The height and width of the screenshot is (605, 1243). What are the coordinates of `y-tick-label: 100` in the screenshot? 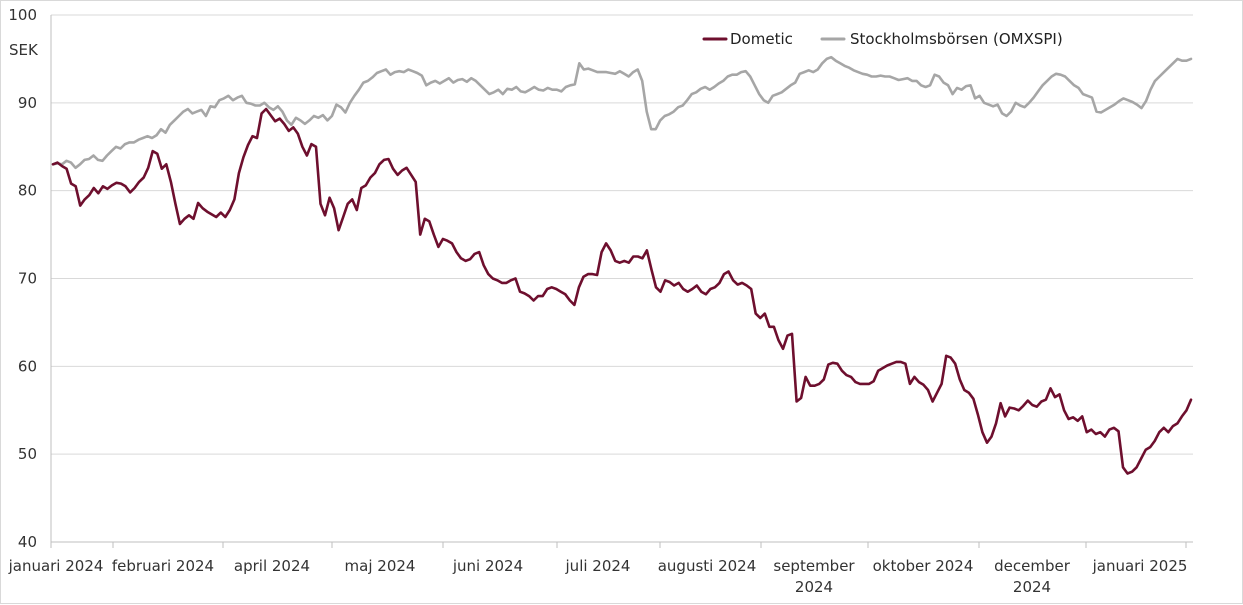 It's located at (22, 15).